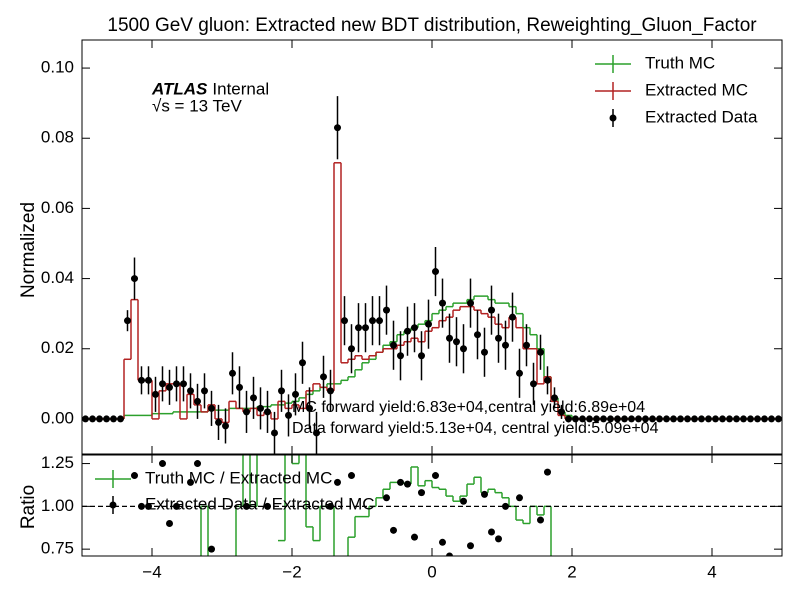 The width and height of the screenshot is (799, 599). Describe the element at coordinates (571, 571) in the screenshot. I see `x-tick-label: 2` at that location.